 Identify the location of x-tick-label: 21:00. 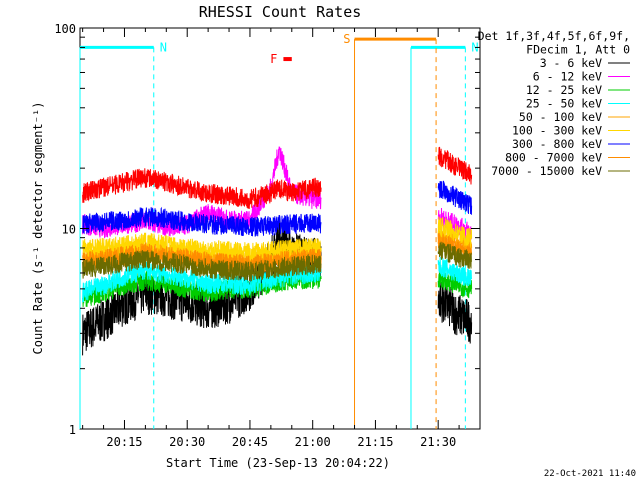
(313, 442).